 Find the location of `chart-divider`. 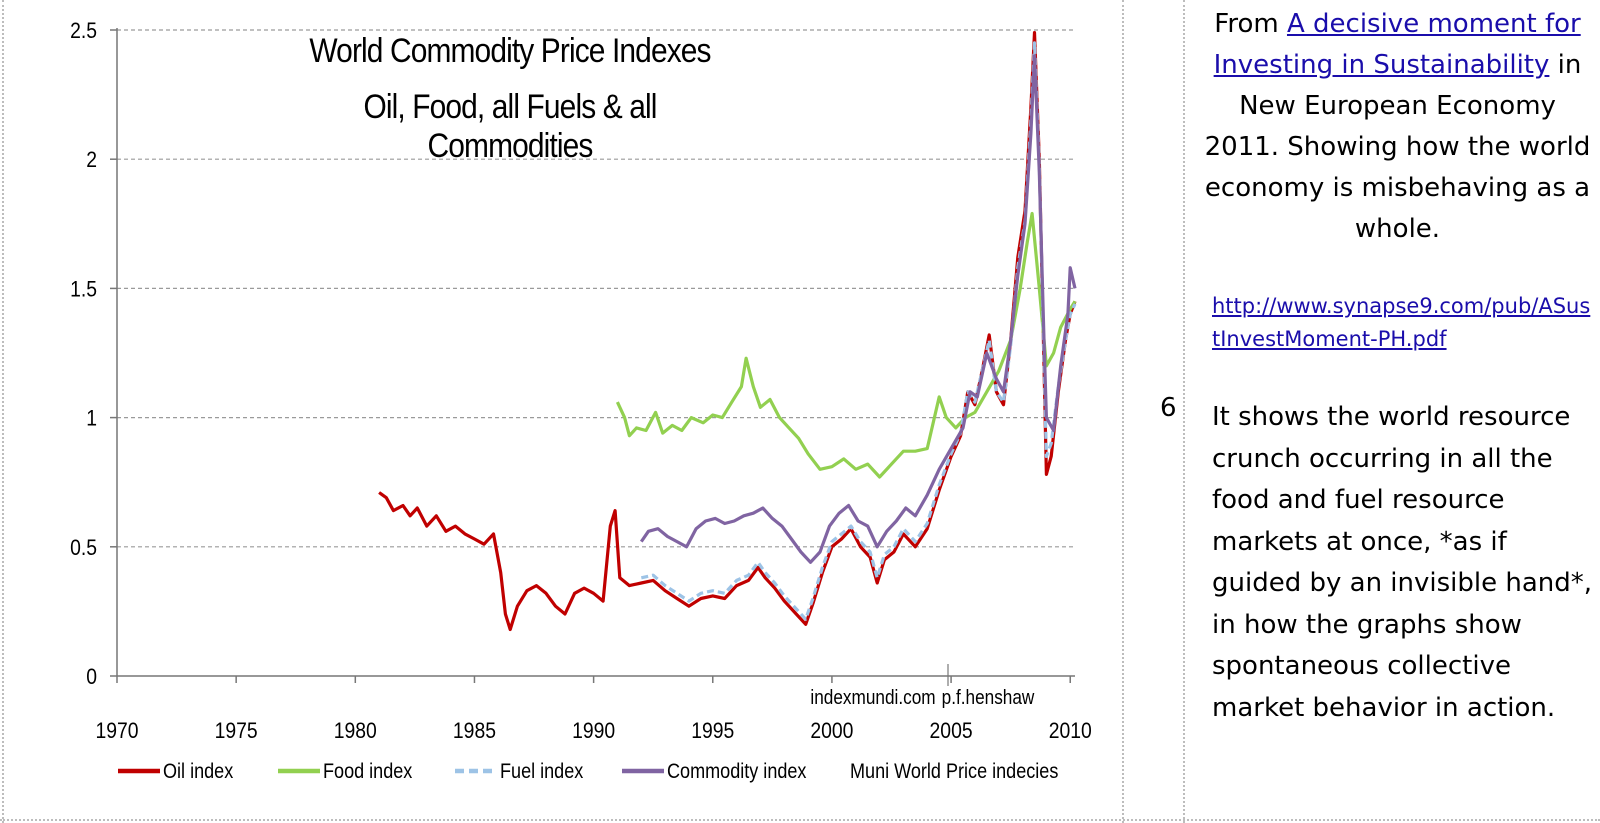

chart-divider is located at coordinates (1123, 411).